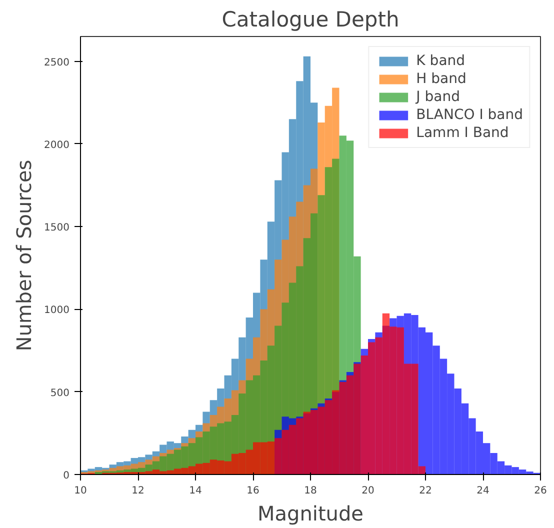 The image size is (554, 528). I want to click on x-tick-label: 14, so click(195, 491).